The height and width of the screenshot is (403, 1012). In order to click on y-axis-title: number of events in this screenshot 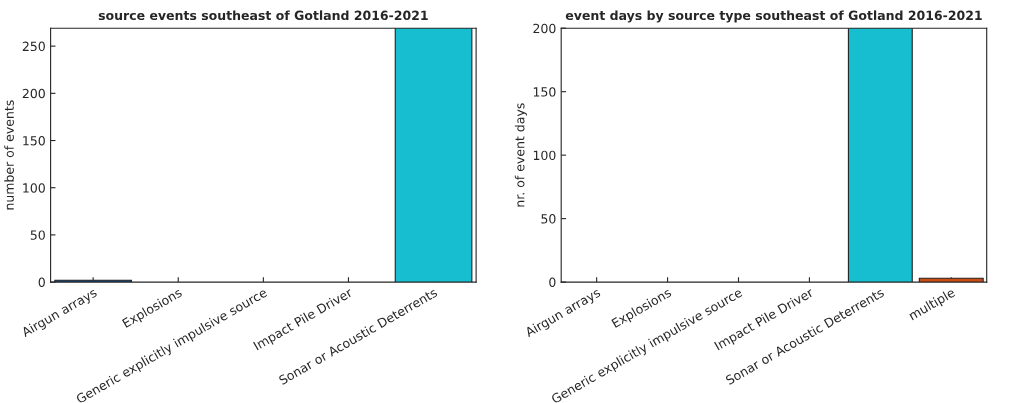, I will do `click(9, 155)`.